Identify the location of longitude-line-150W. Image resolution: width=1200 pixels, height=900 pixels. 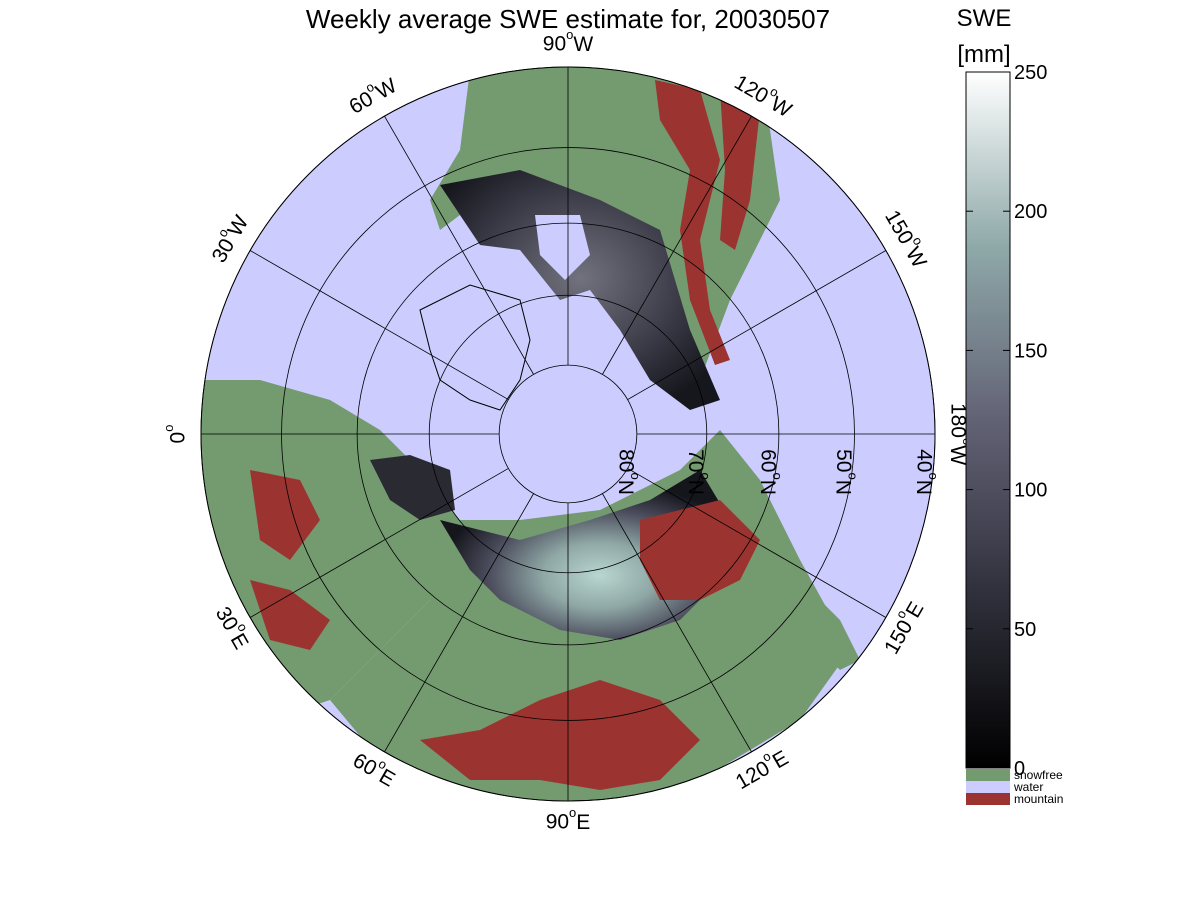
(757, 325).